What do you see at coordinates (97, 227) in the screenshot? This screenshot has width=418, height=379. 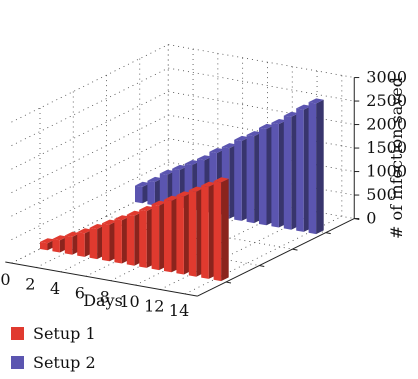 I see `bar-setup-1-day-4-top` at bounding box center [97, 227].